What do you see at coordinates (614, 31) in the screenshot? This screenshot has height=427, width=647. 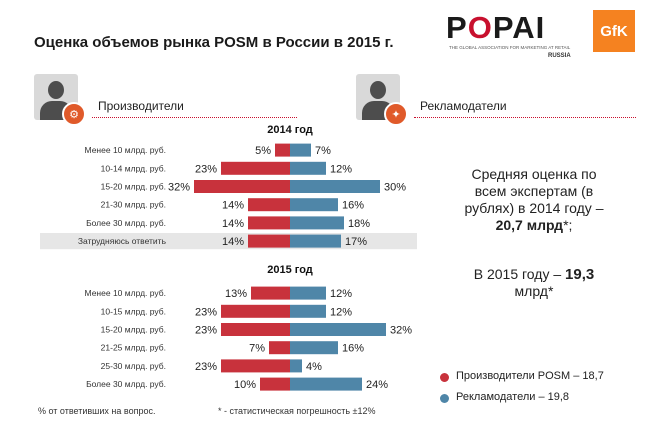 I see `gfk-logo: GfK` at bounding box center [614, 31].